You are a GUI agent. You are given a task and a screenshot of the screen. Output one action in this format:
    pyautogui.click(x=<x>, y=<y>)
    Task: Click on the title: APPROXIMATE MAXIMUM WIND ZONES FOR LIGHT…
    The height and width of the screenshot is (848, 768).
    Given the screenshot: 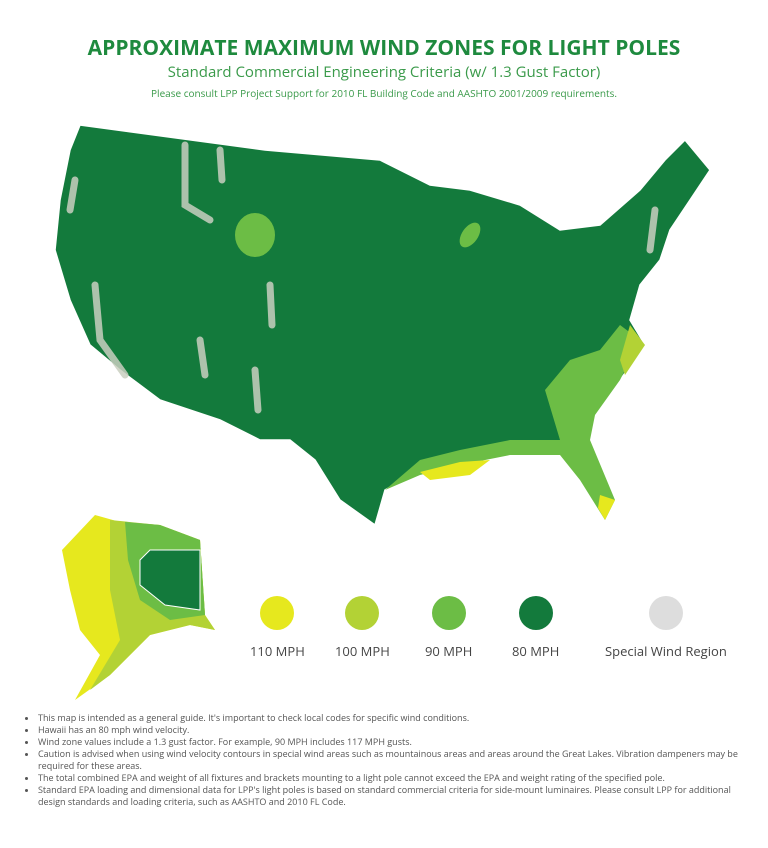 What is the action you would take?
    pyautogui.click(x=384, y=48)
    